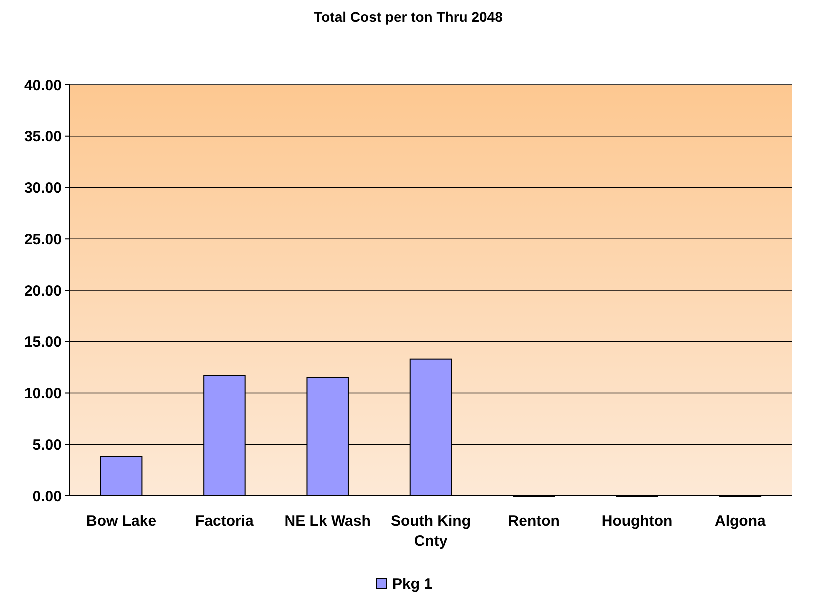 This screenshot has width=817, height=601. I want to click on y-tick-label: 10.00, so click(43, 394).